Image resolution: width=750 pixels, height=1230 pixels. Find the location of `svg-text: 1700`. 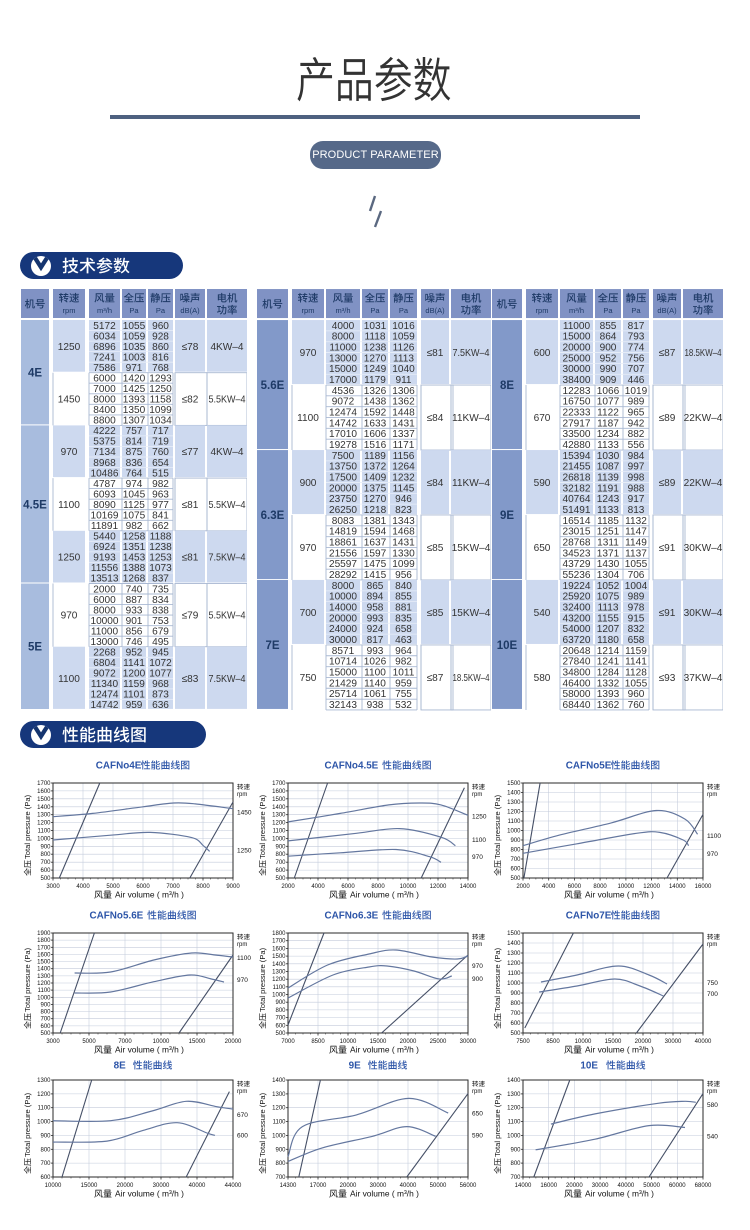

svg-text: 1700 is located at coordinates (279, 942).